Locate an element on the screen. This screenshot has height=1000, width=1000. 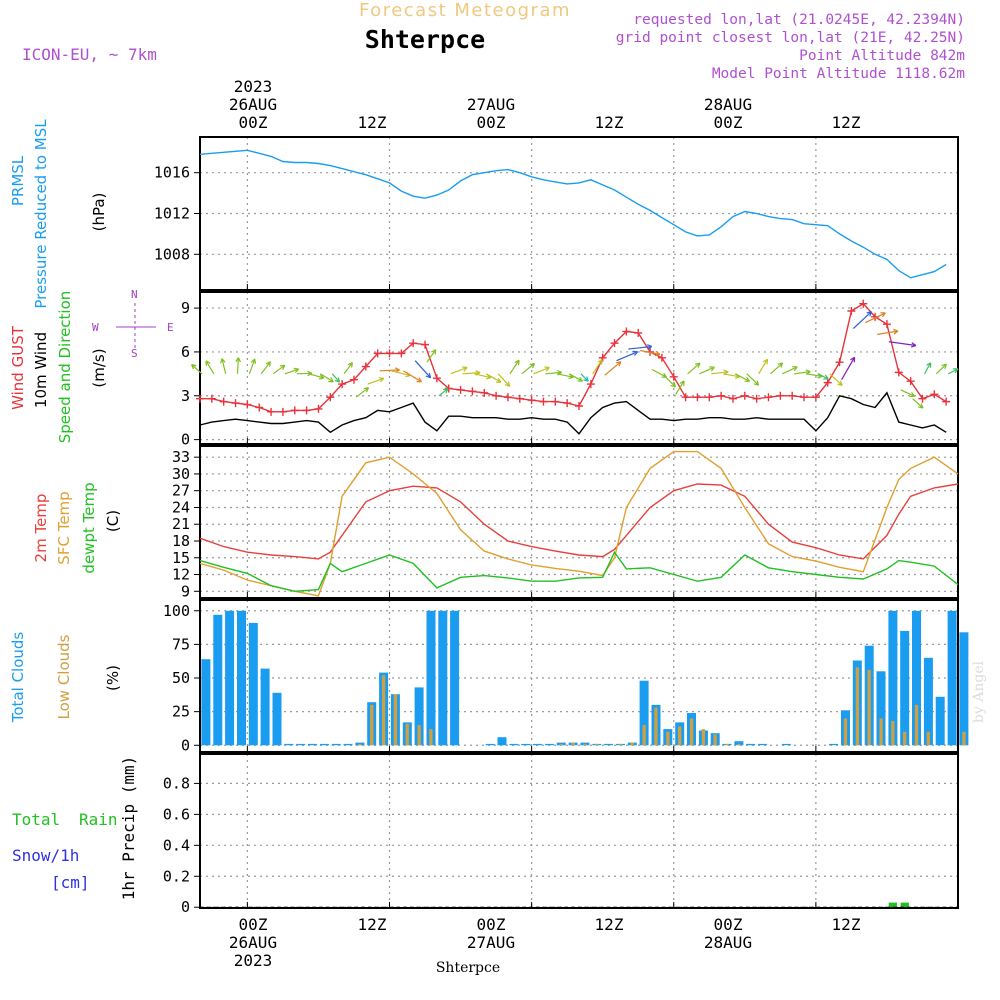
y-tick-label: 27 is located at coordinates (181, 491).